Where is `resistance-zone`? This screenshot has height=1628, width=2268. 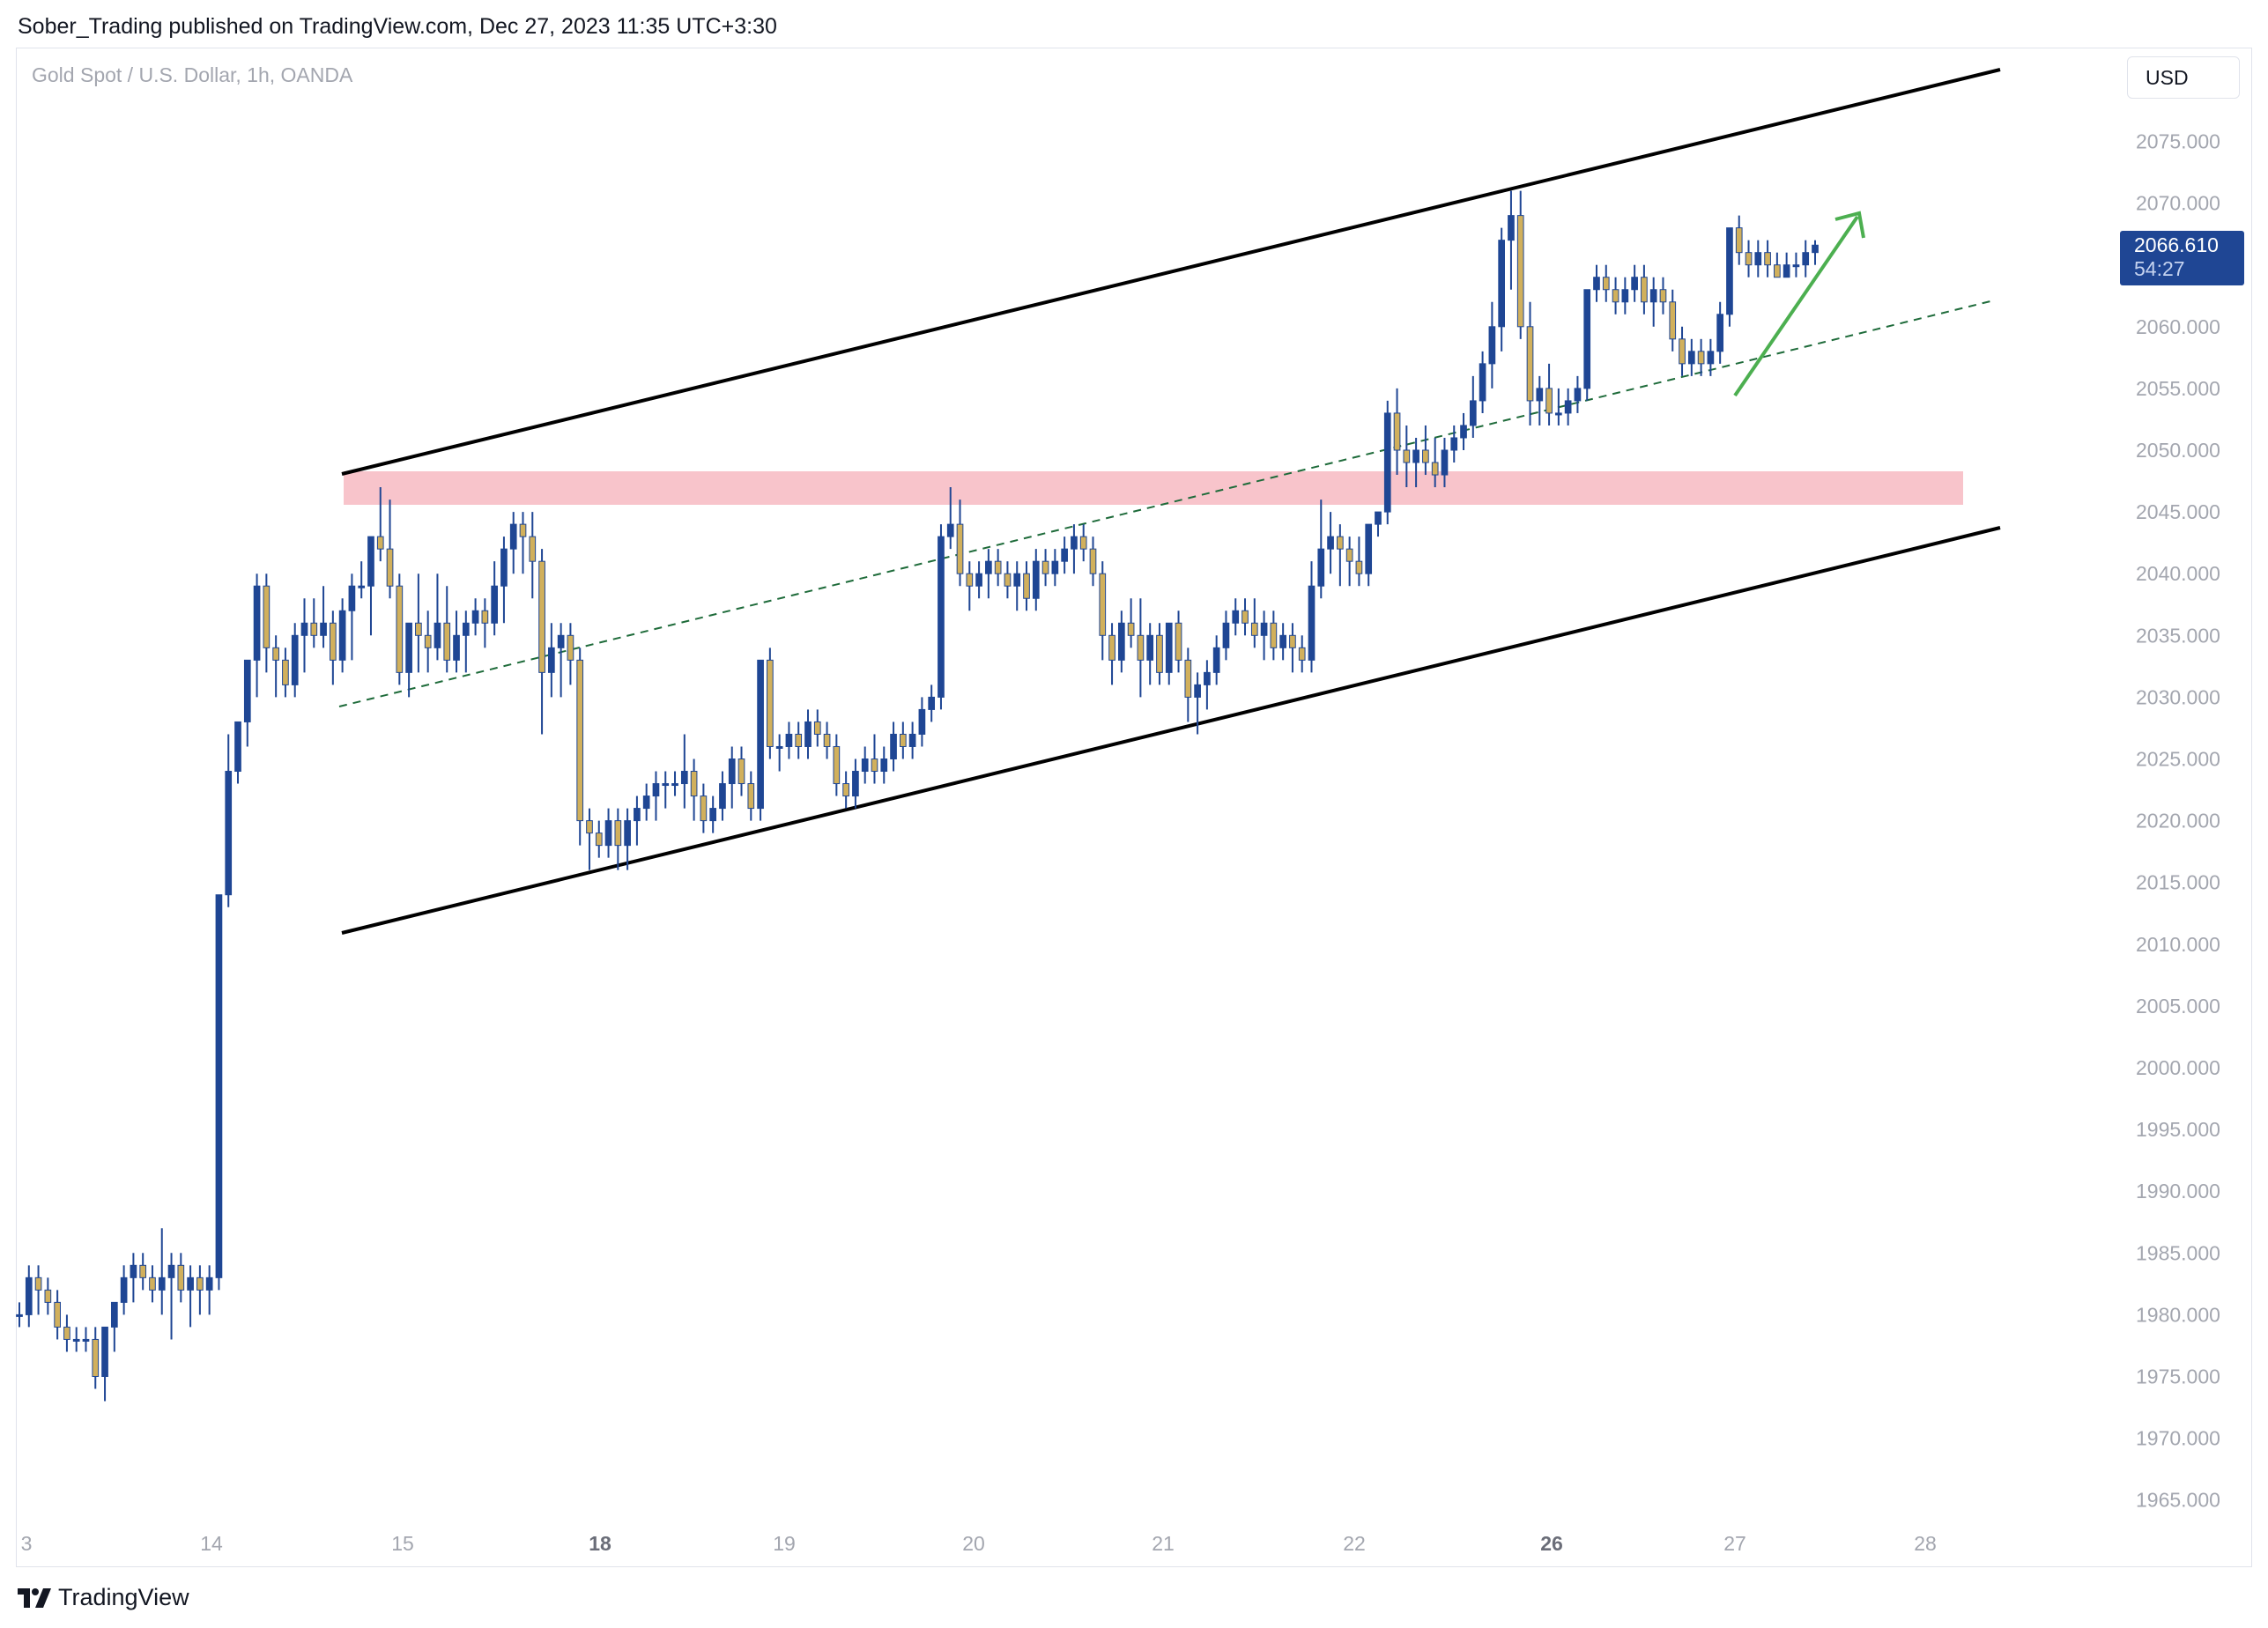 resistance-zone is located at coordinates (1153, 488).